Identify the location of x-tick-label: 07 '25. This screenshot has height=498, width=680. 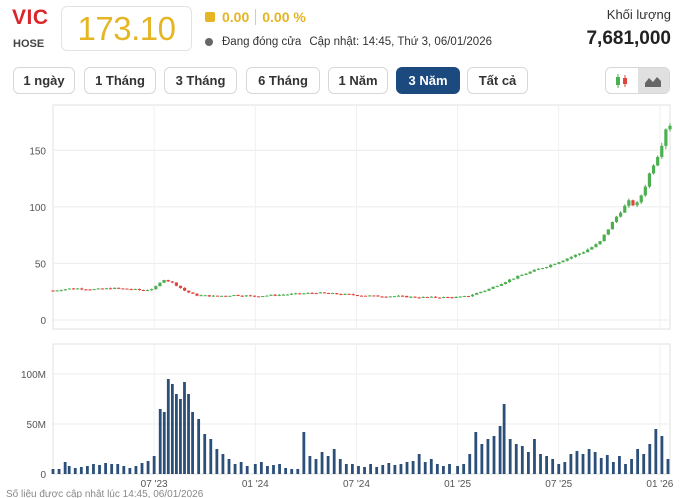
(558, 484).